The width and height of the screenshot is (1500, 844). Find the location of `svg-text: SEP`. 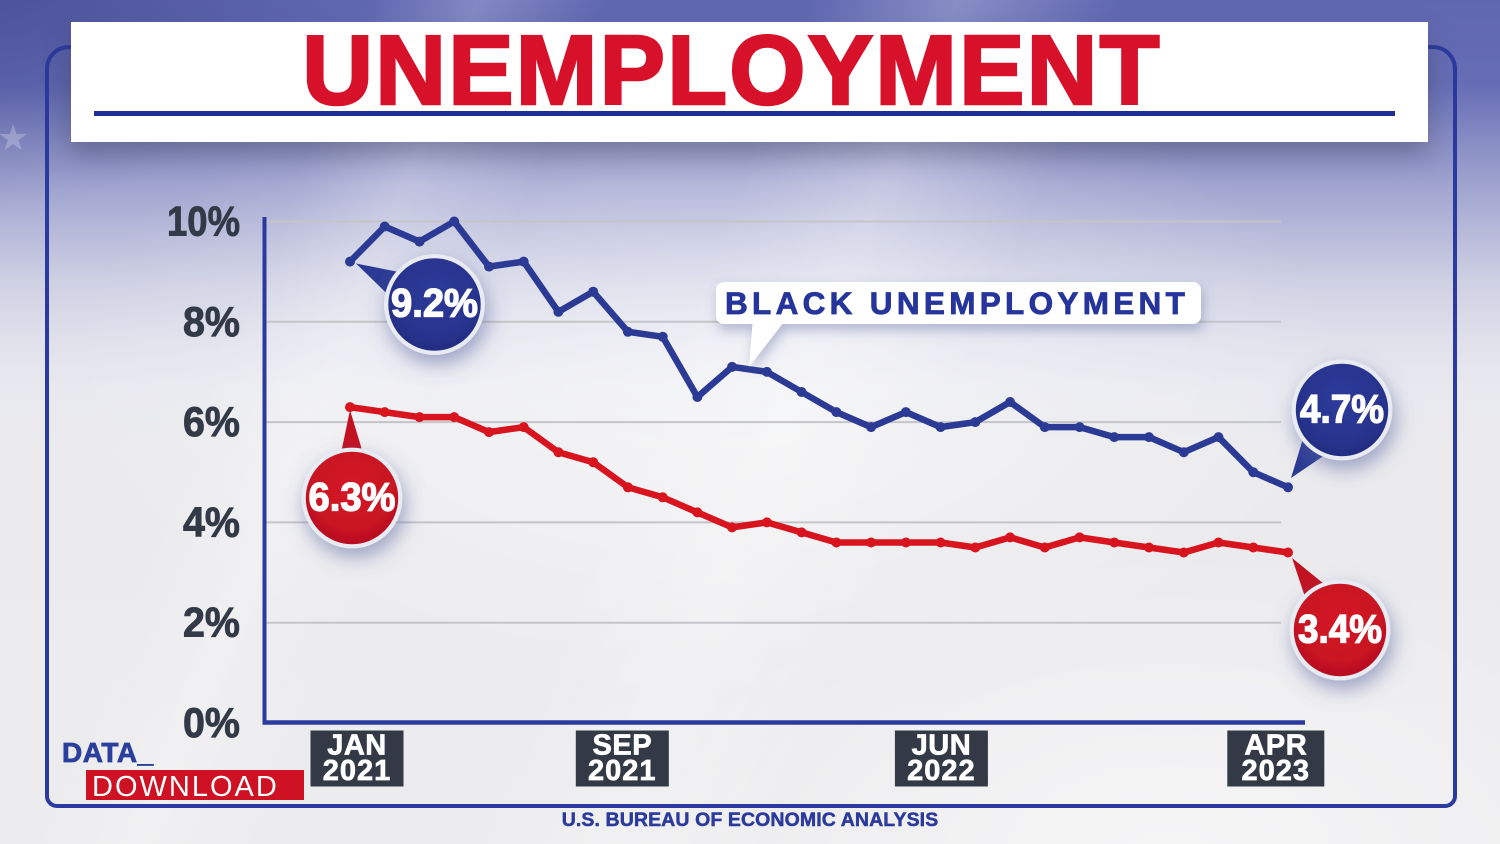

svg-text: SEP is located at coordinates (623, 746).